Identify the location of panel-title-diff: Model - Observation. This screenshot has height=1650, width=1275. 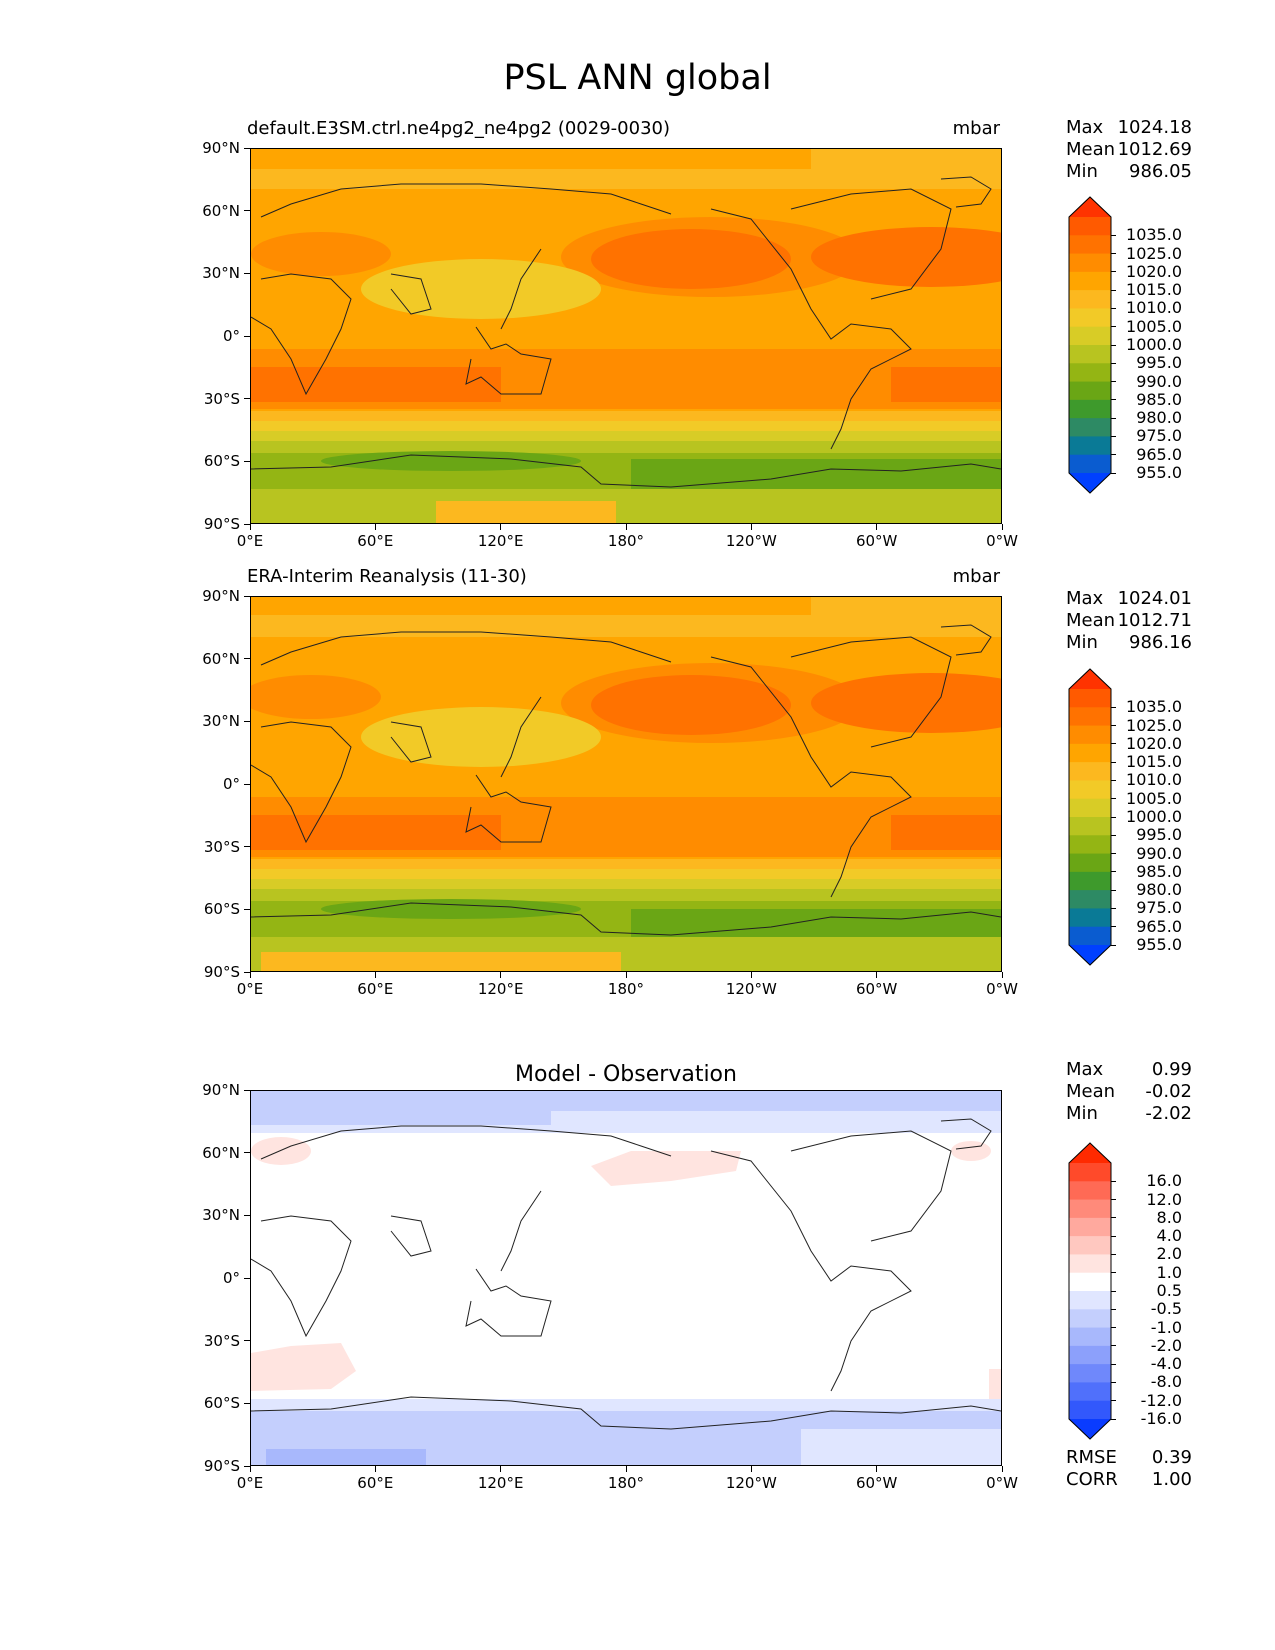
(626, 1074).